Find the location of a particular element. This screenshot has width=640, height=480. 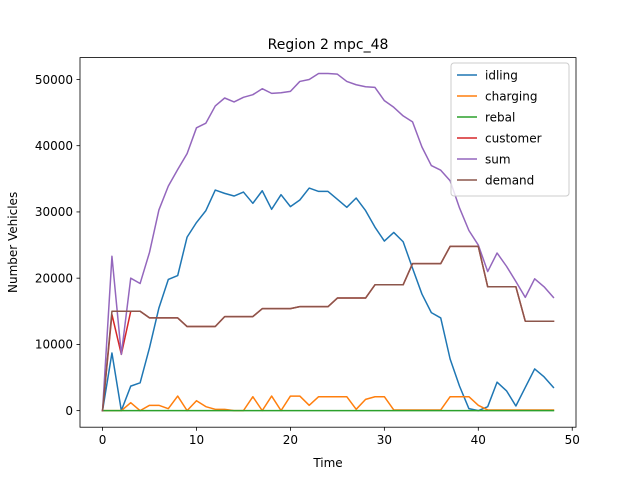

x-tick-label: 10 is located at coordinates (196, 440).